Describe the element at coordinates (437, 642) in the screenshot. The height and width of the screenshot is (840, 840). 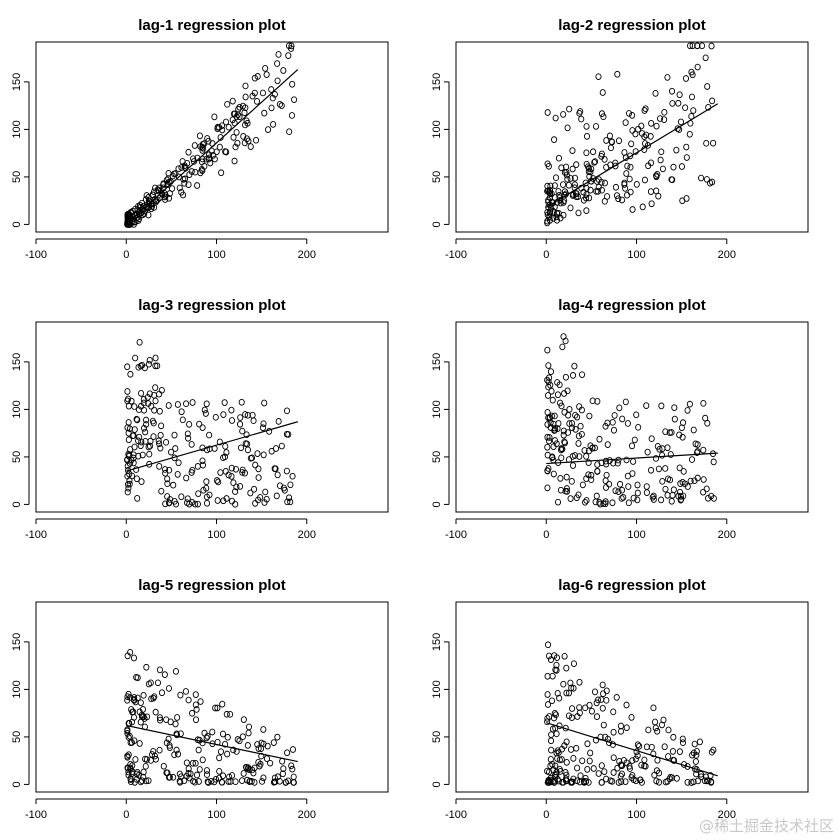
I see `y-tick-label: 150` at that location.